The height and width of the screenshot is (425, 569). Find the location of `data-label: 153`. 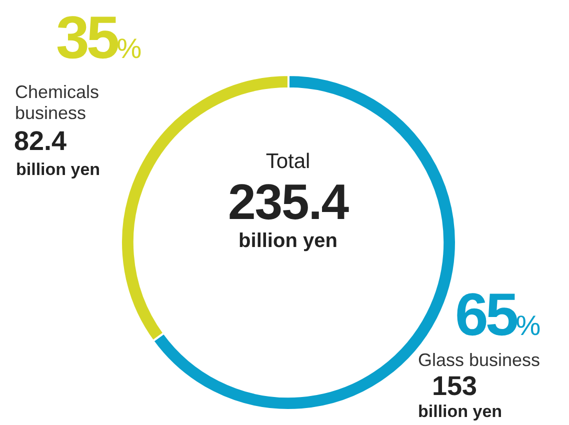

data-label: 153 is located at coordinates (455, 386).